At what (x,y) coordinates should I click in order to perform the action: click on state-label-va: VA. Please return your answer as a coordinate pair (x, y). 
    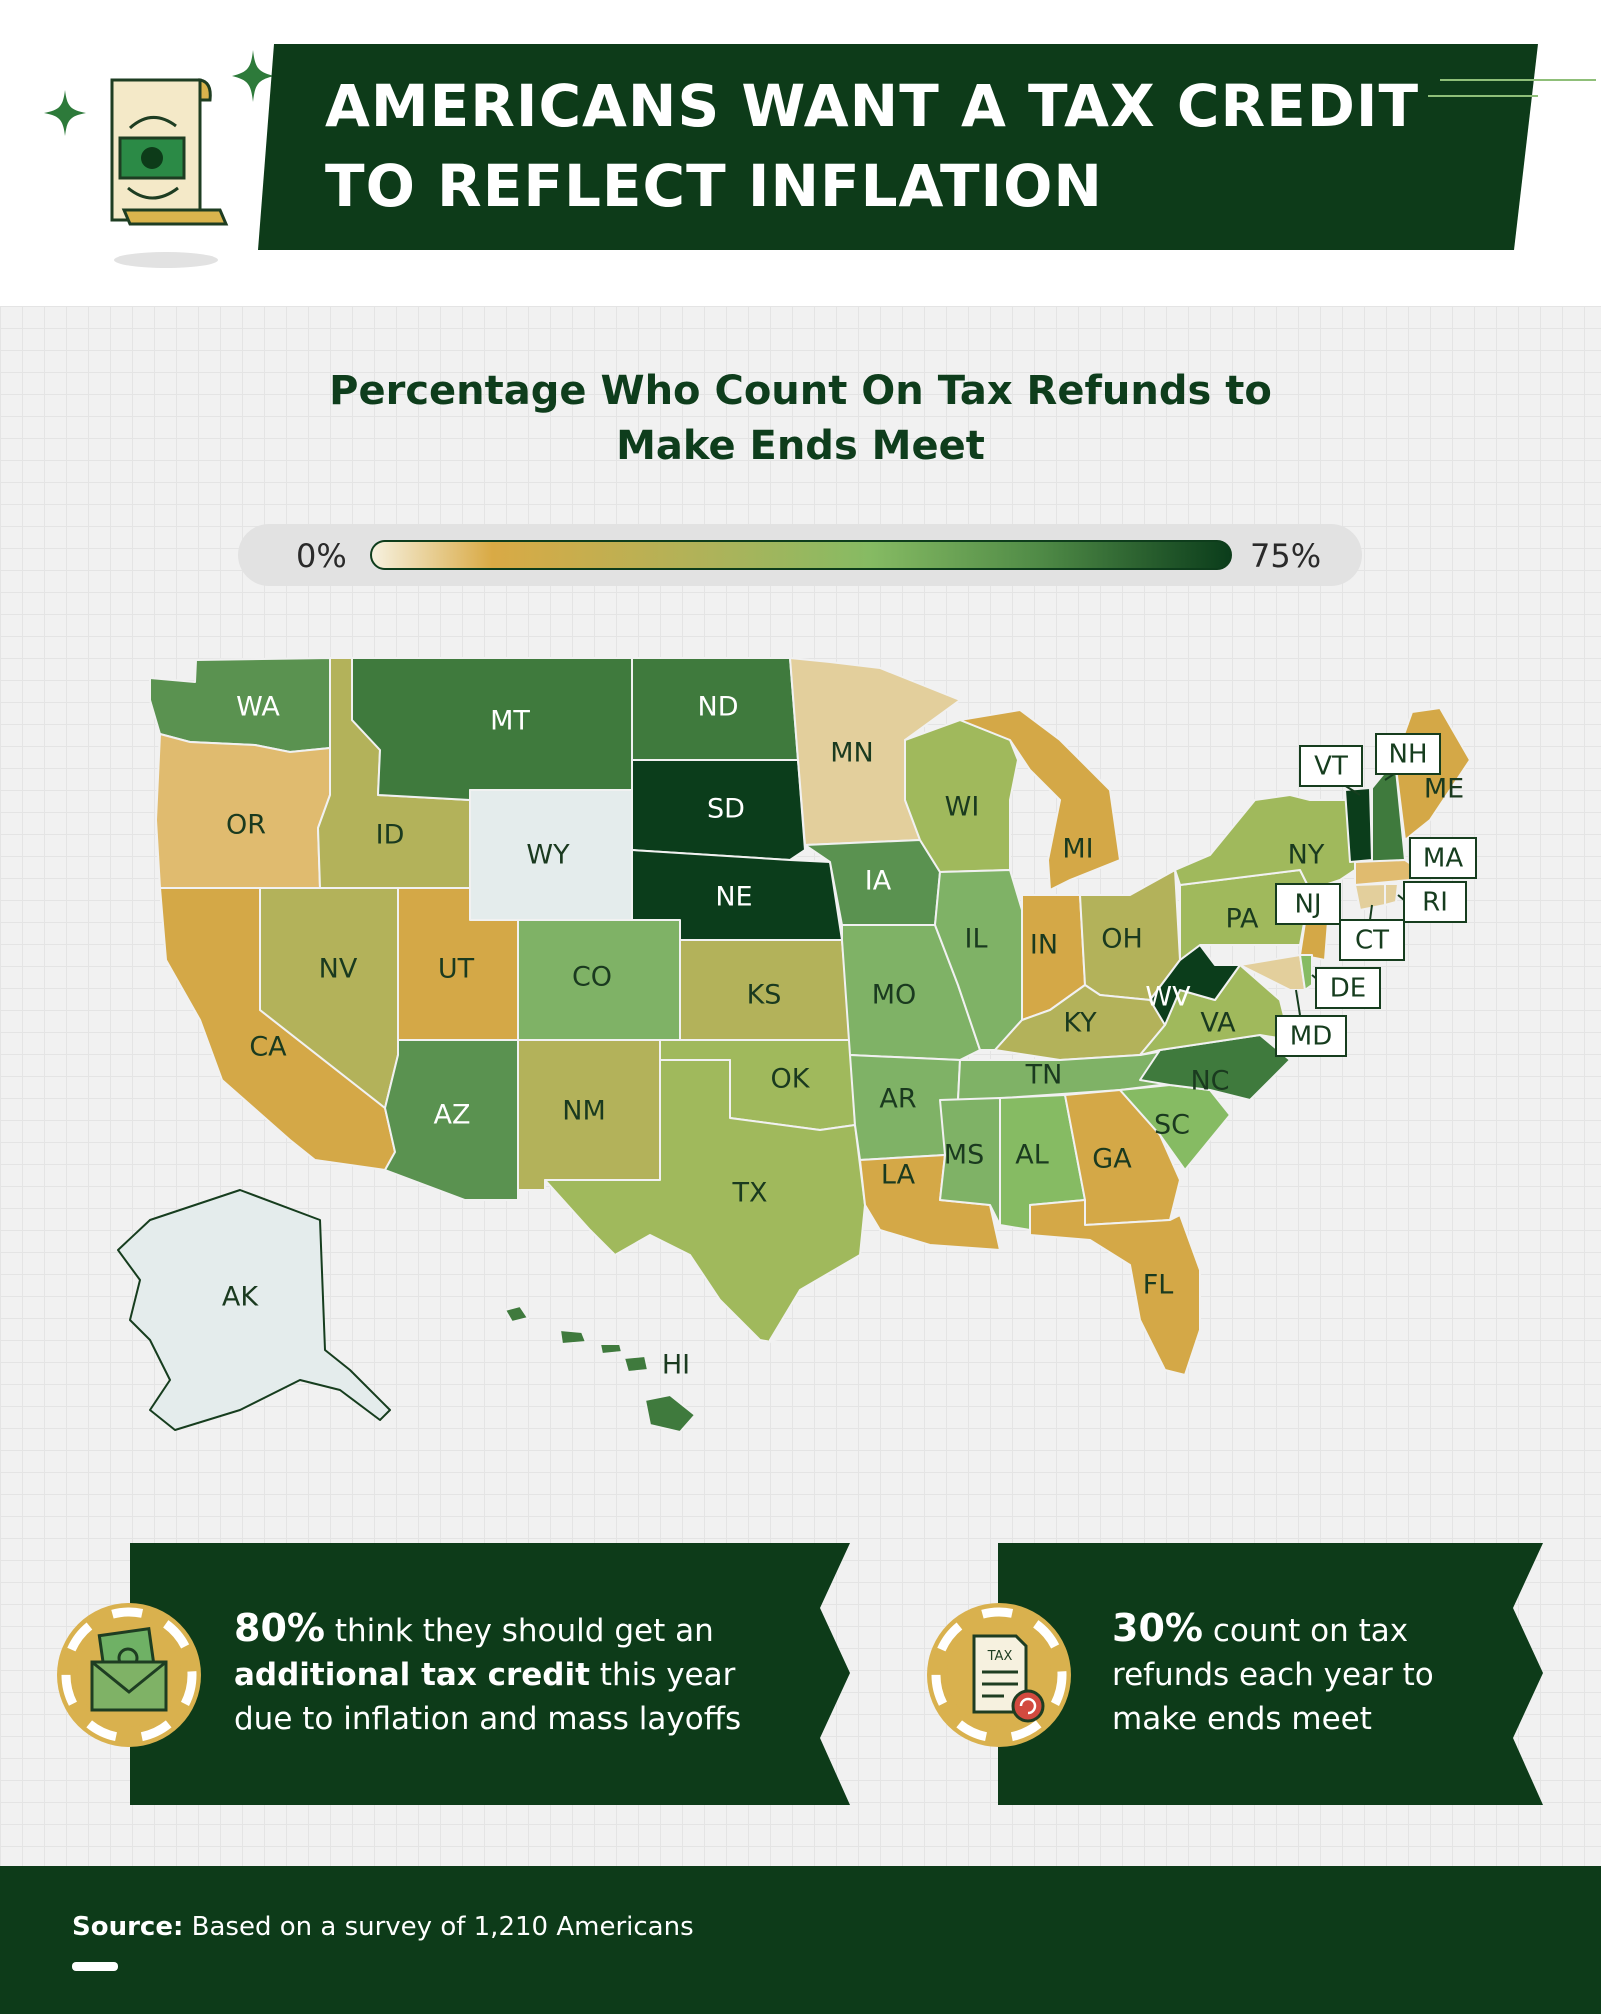
    Looking at the image, I should click on (1218, 1023).